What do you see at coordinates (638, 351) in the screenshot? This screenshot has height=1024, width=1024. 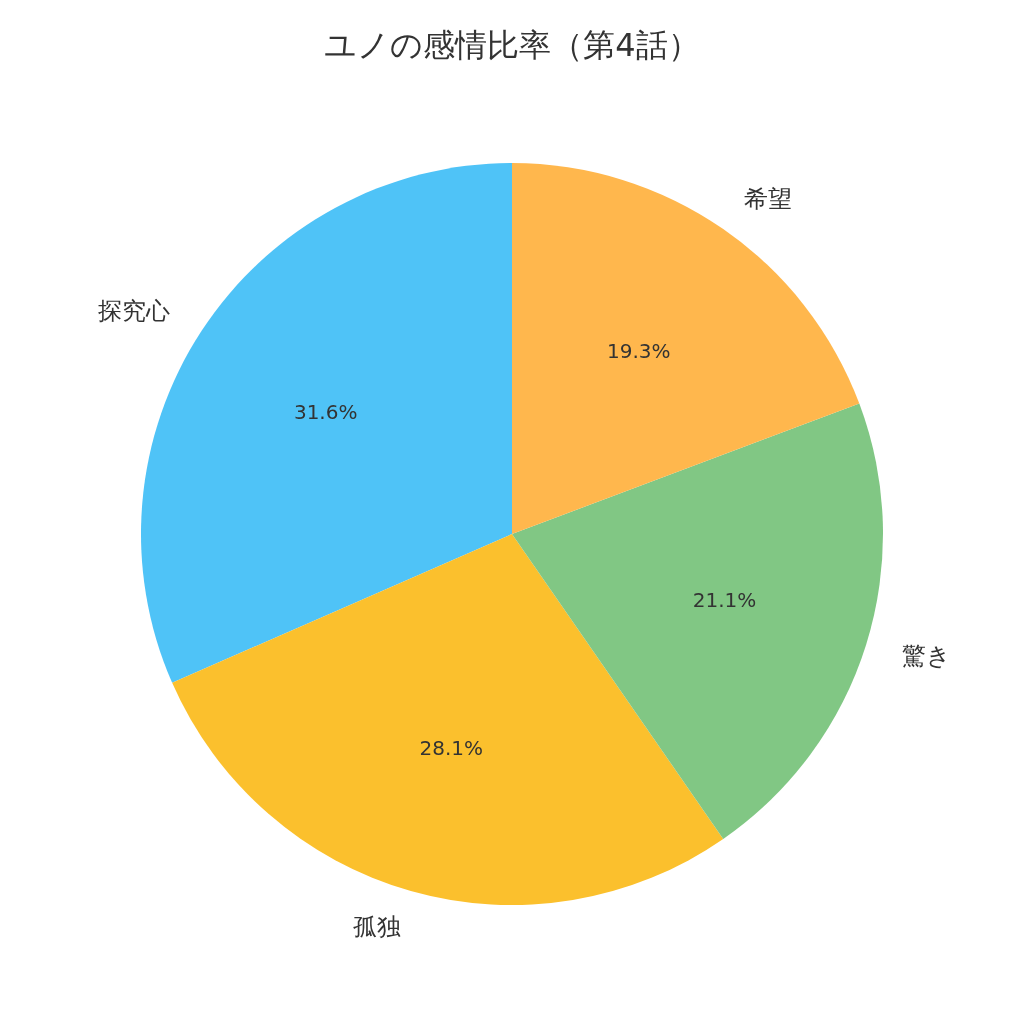 I see `value-label: 19.3%` at bounding box center [638, 351].